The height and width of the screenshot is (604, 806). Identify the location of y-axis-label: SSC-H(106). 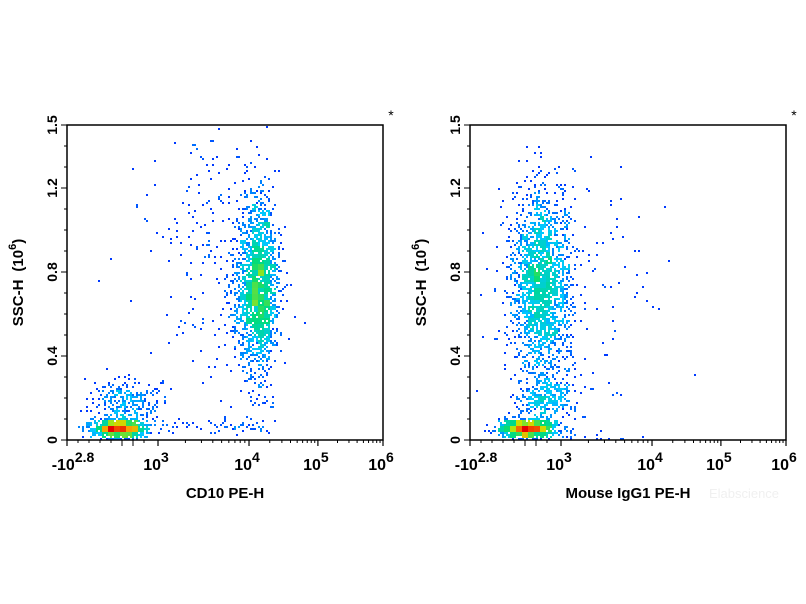
(420, 282).